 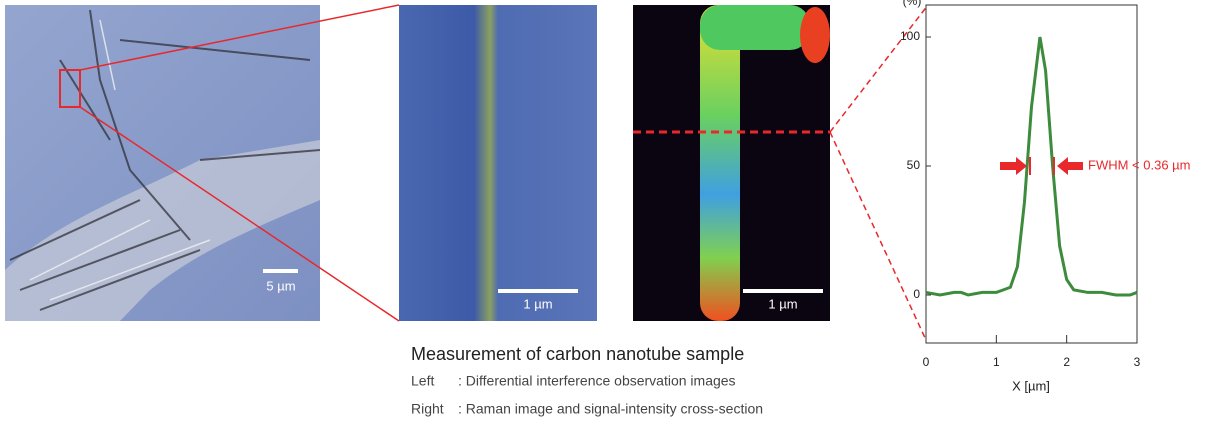 What do you see at coordinates (910, 36) in the screenshot?
I see `y-tick-label: 100` at bounding box center [910, 36].